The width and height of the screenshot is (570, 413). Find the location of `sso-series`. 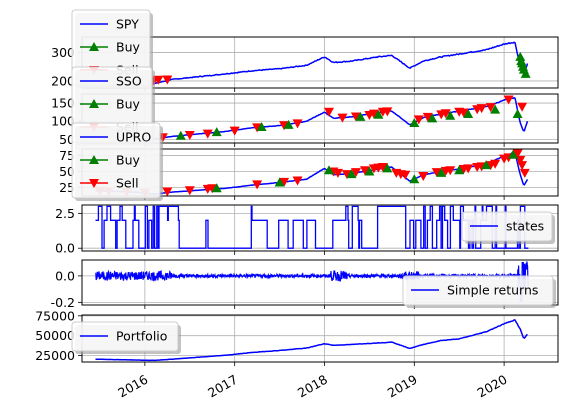

sso-series is located at coordinates (312, 118).